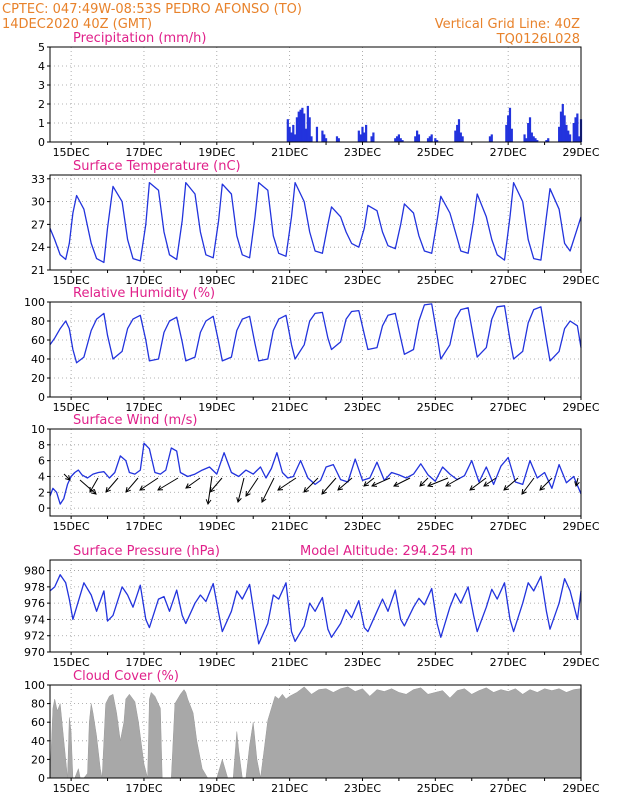 The width and height of the screenshot is (618, 800). I want to click on rh-xtick-label: 25DEC, so click(435, 407).